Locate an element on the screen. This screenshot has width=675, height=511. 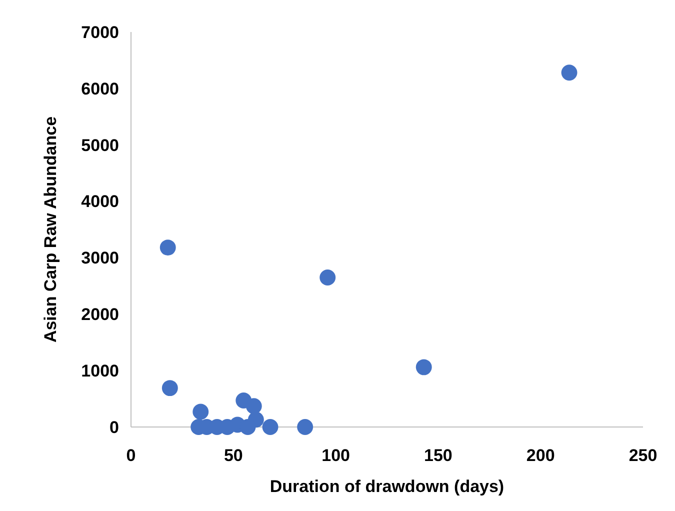
y-tick-label: 0 is located at coordinates (114, 427).